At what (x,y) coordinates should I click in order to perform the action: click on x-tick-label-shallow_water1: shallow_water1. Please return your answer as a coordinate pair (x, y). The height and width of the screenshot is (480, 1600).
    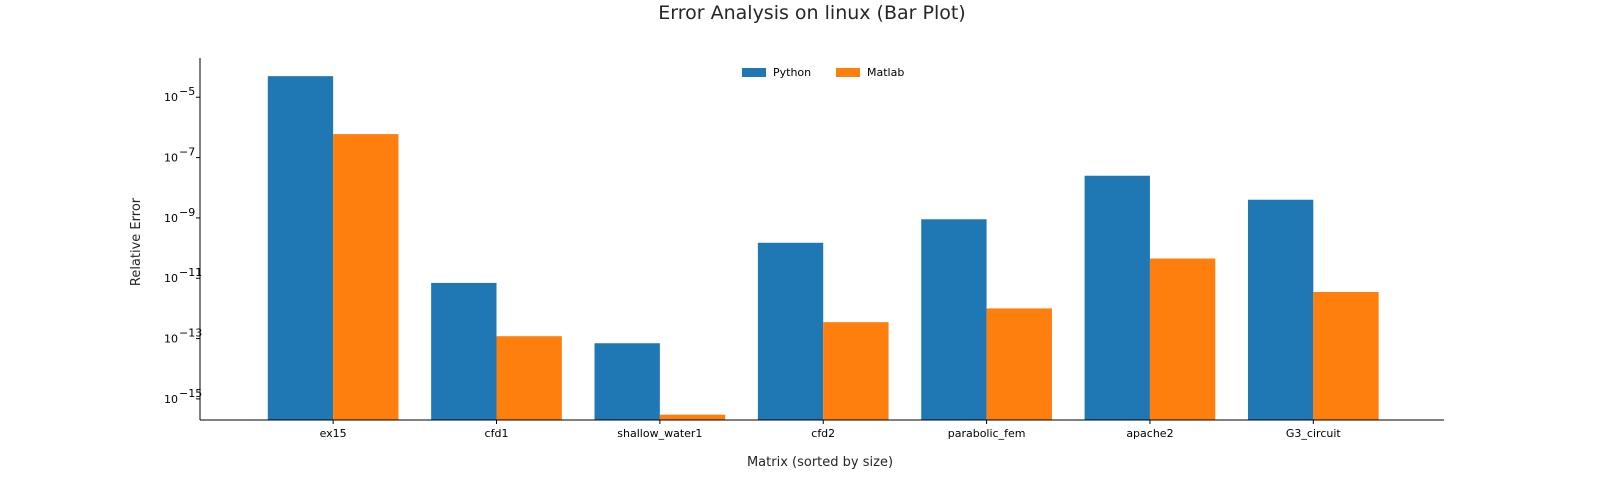
    Looking at the image, I should click on (659, 433).